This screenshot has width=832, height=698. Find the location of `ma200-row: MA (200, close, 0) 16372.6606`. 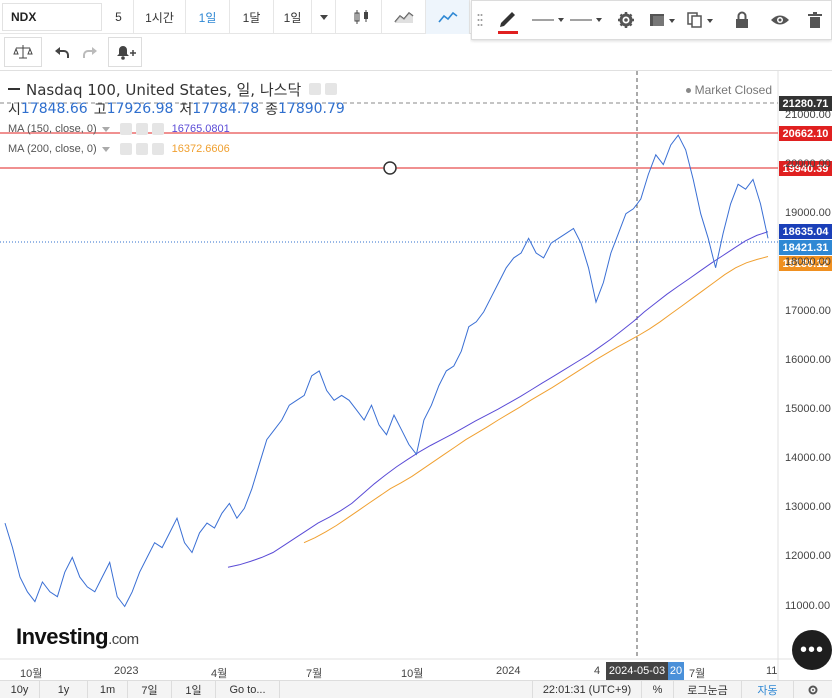

ma200-row: MA (200, close, 0) 16372.6606 is located at coordinates (248, 149).